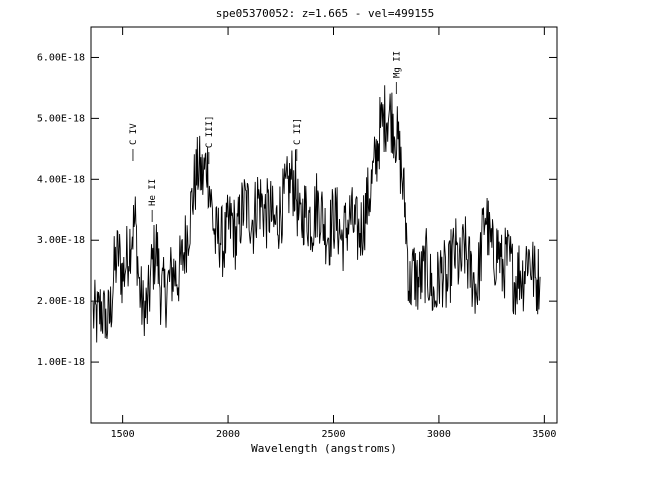 This screenshot has height=488, width=648. Describe the element at coordinates (61, 118) in the screenshot. I see `y-tick-label: 5.00E-18` at that location.